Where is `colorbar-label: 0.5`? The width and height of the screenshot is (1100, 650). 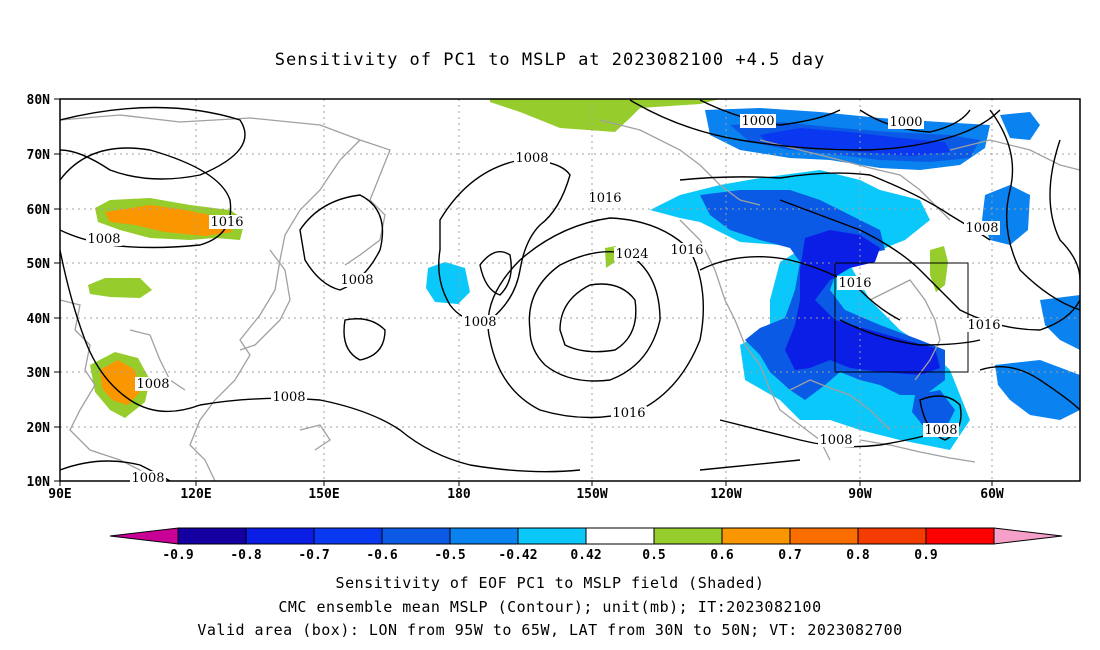
colorbar-label: 0.5 is located at coordinates (653, 555).